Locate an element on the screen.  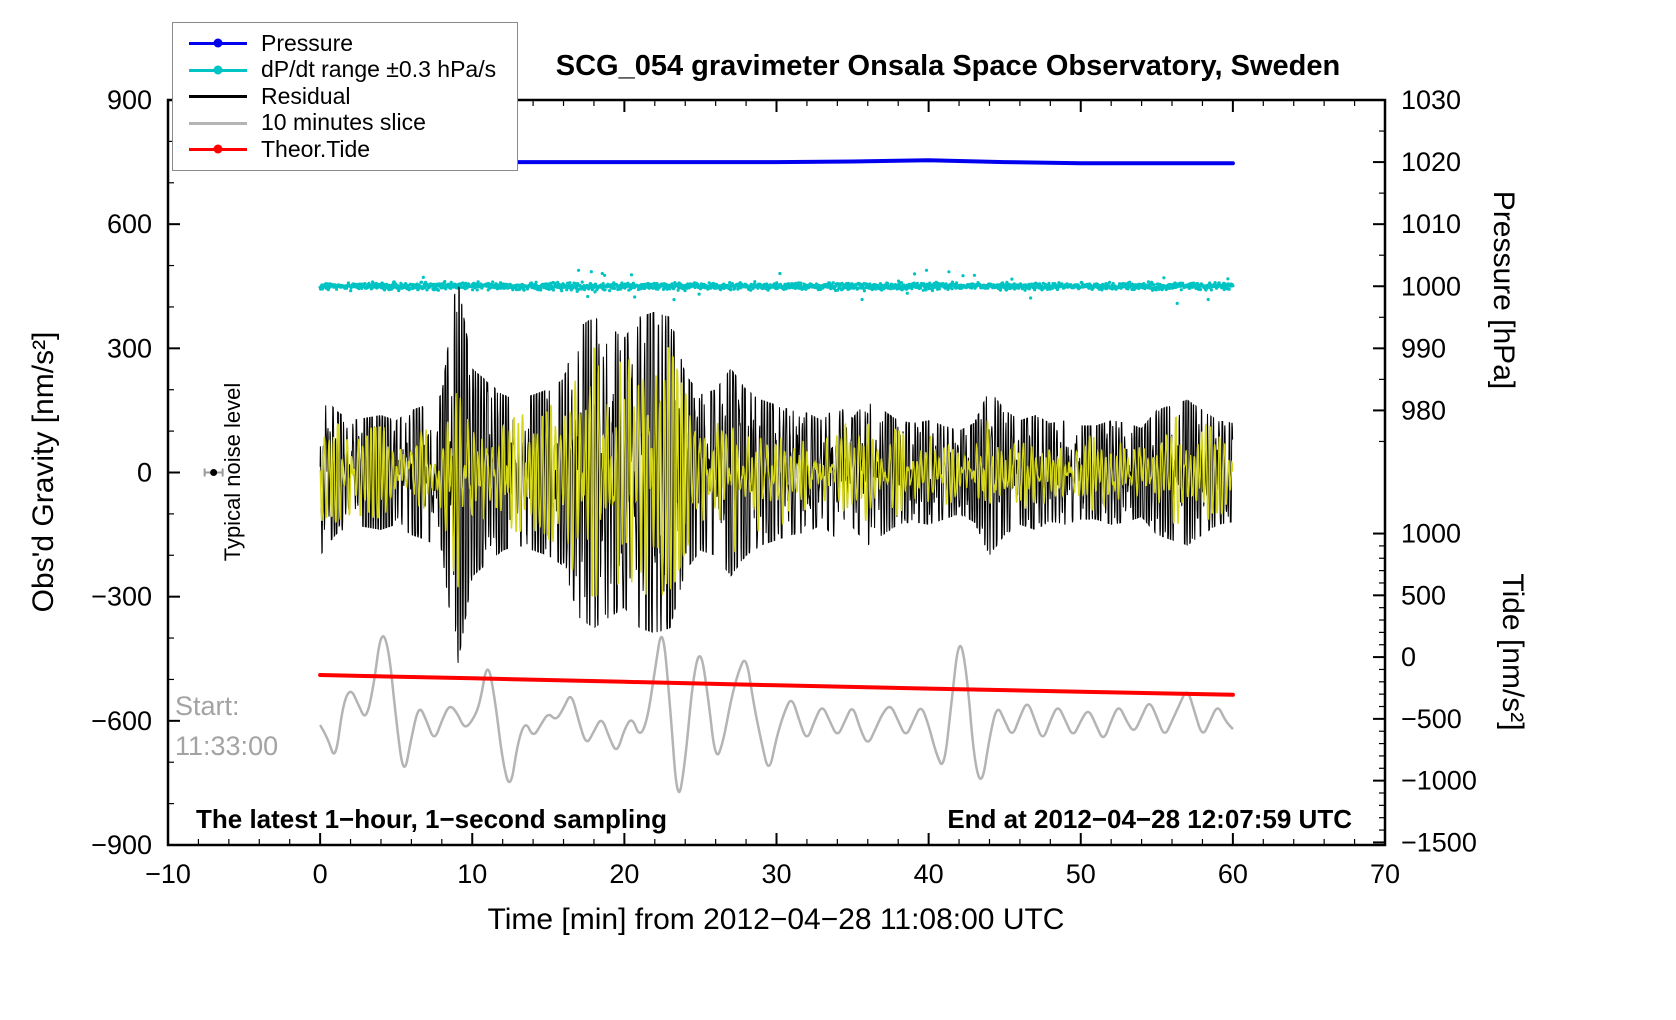
svg-text: 900 is located at coordinates (129, 100).